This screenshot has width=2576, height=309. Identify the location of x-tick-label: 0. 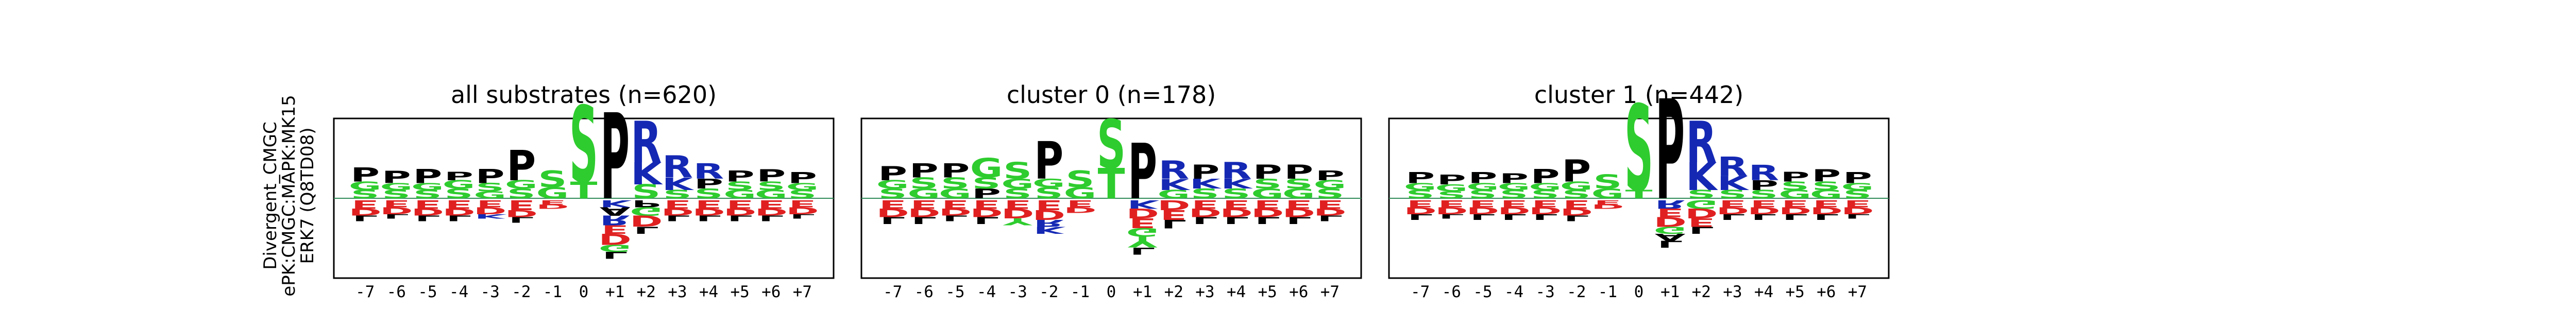
(1639, 292).